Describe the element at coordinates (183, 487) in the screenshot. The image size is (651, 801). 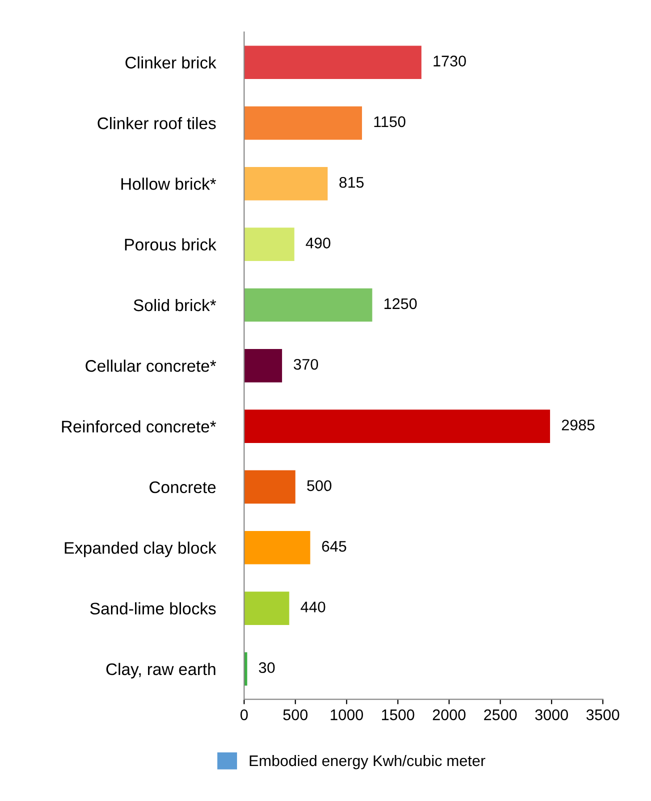
I see `y-tick-label: Concrete` at that location.